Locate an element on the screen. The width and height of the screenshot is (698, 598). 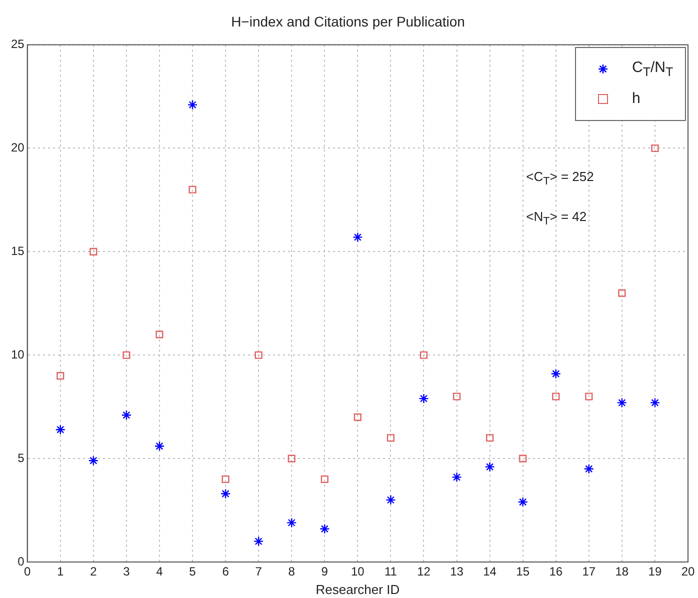
x-tick-label: 11 is located at coordinates (391, 571).